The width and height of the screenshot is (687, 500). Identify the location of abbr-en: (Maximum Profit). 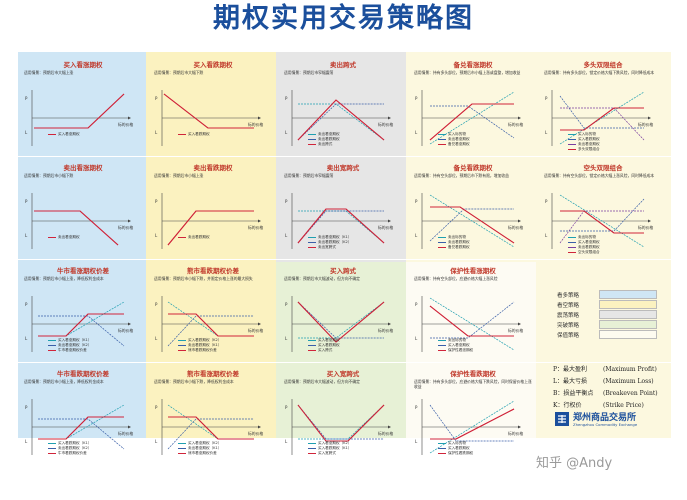
(630, 369).